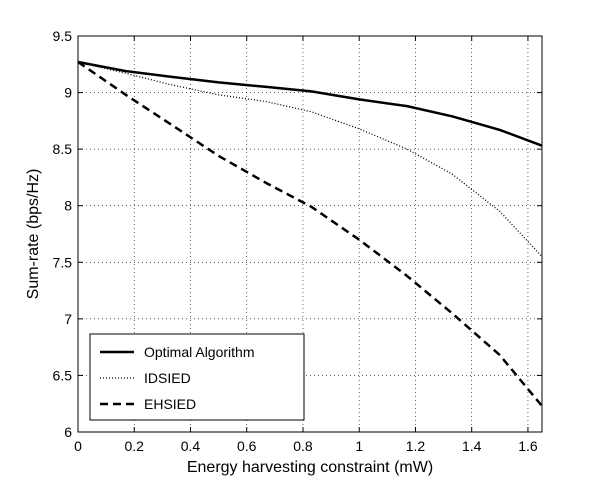  What do you see at coordinates (359, 446) in the screenshot?
I see `x-tick-label: 1` at bounding box center [359, 446].